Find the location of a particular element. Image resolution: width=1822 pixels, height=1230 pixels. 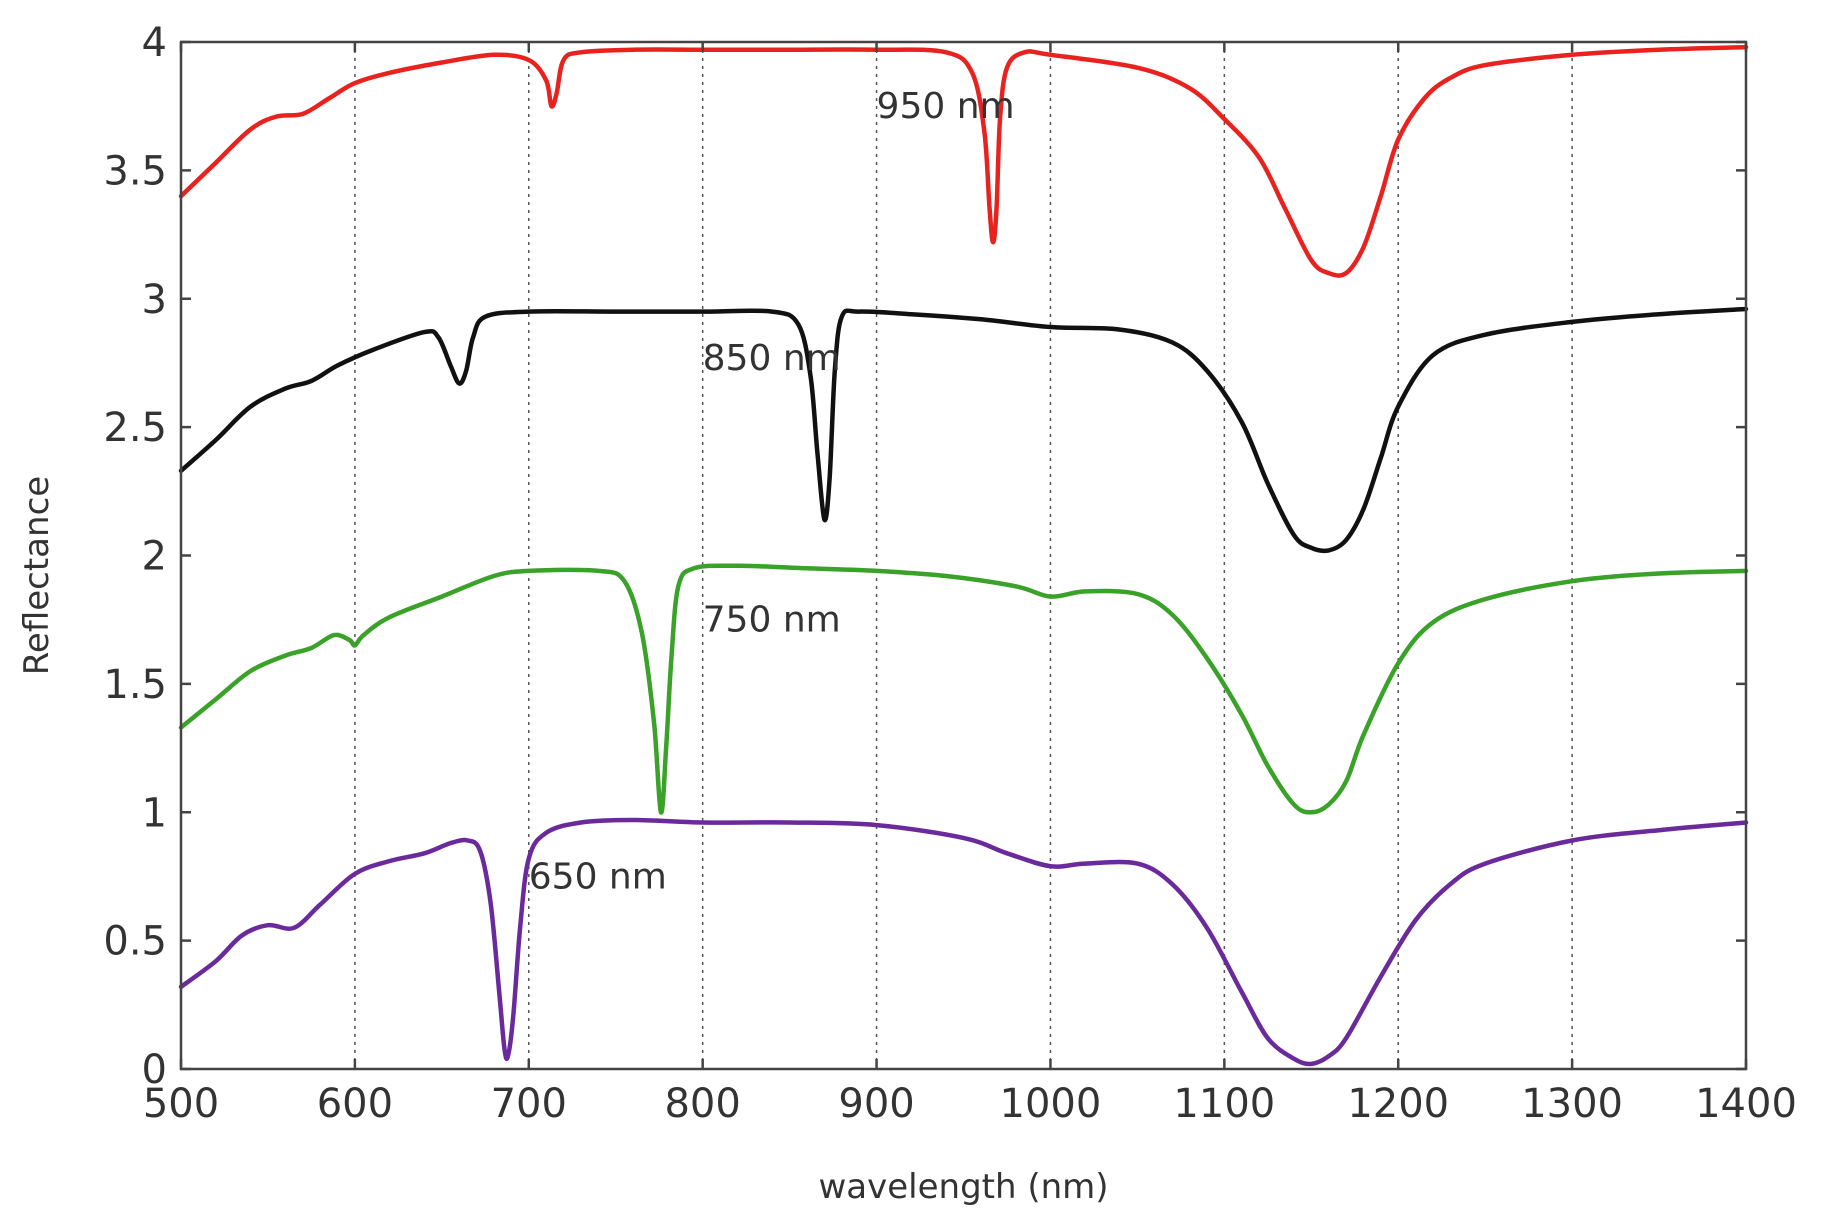

y-tick-label: 3 is located at coordinates (154, 300).